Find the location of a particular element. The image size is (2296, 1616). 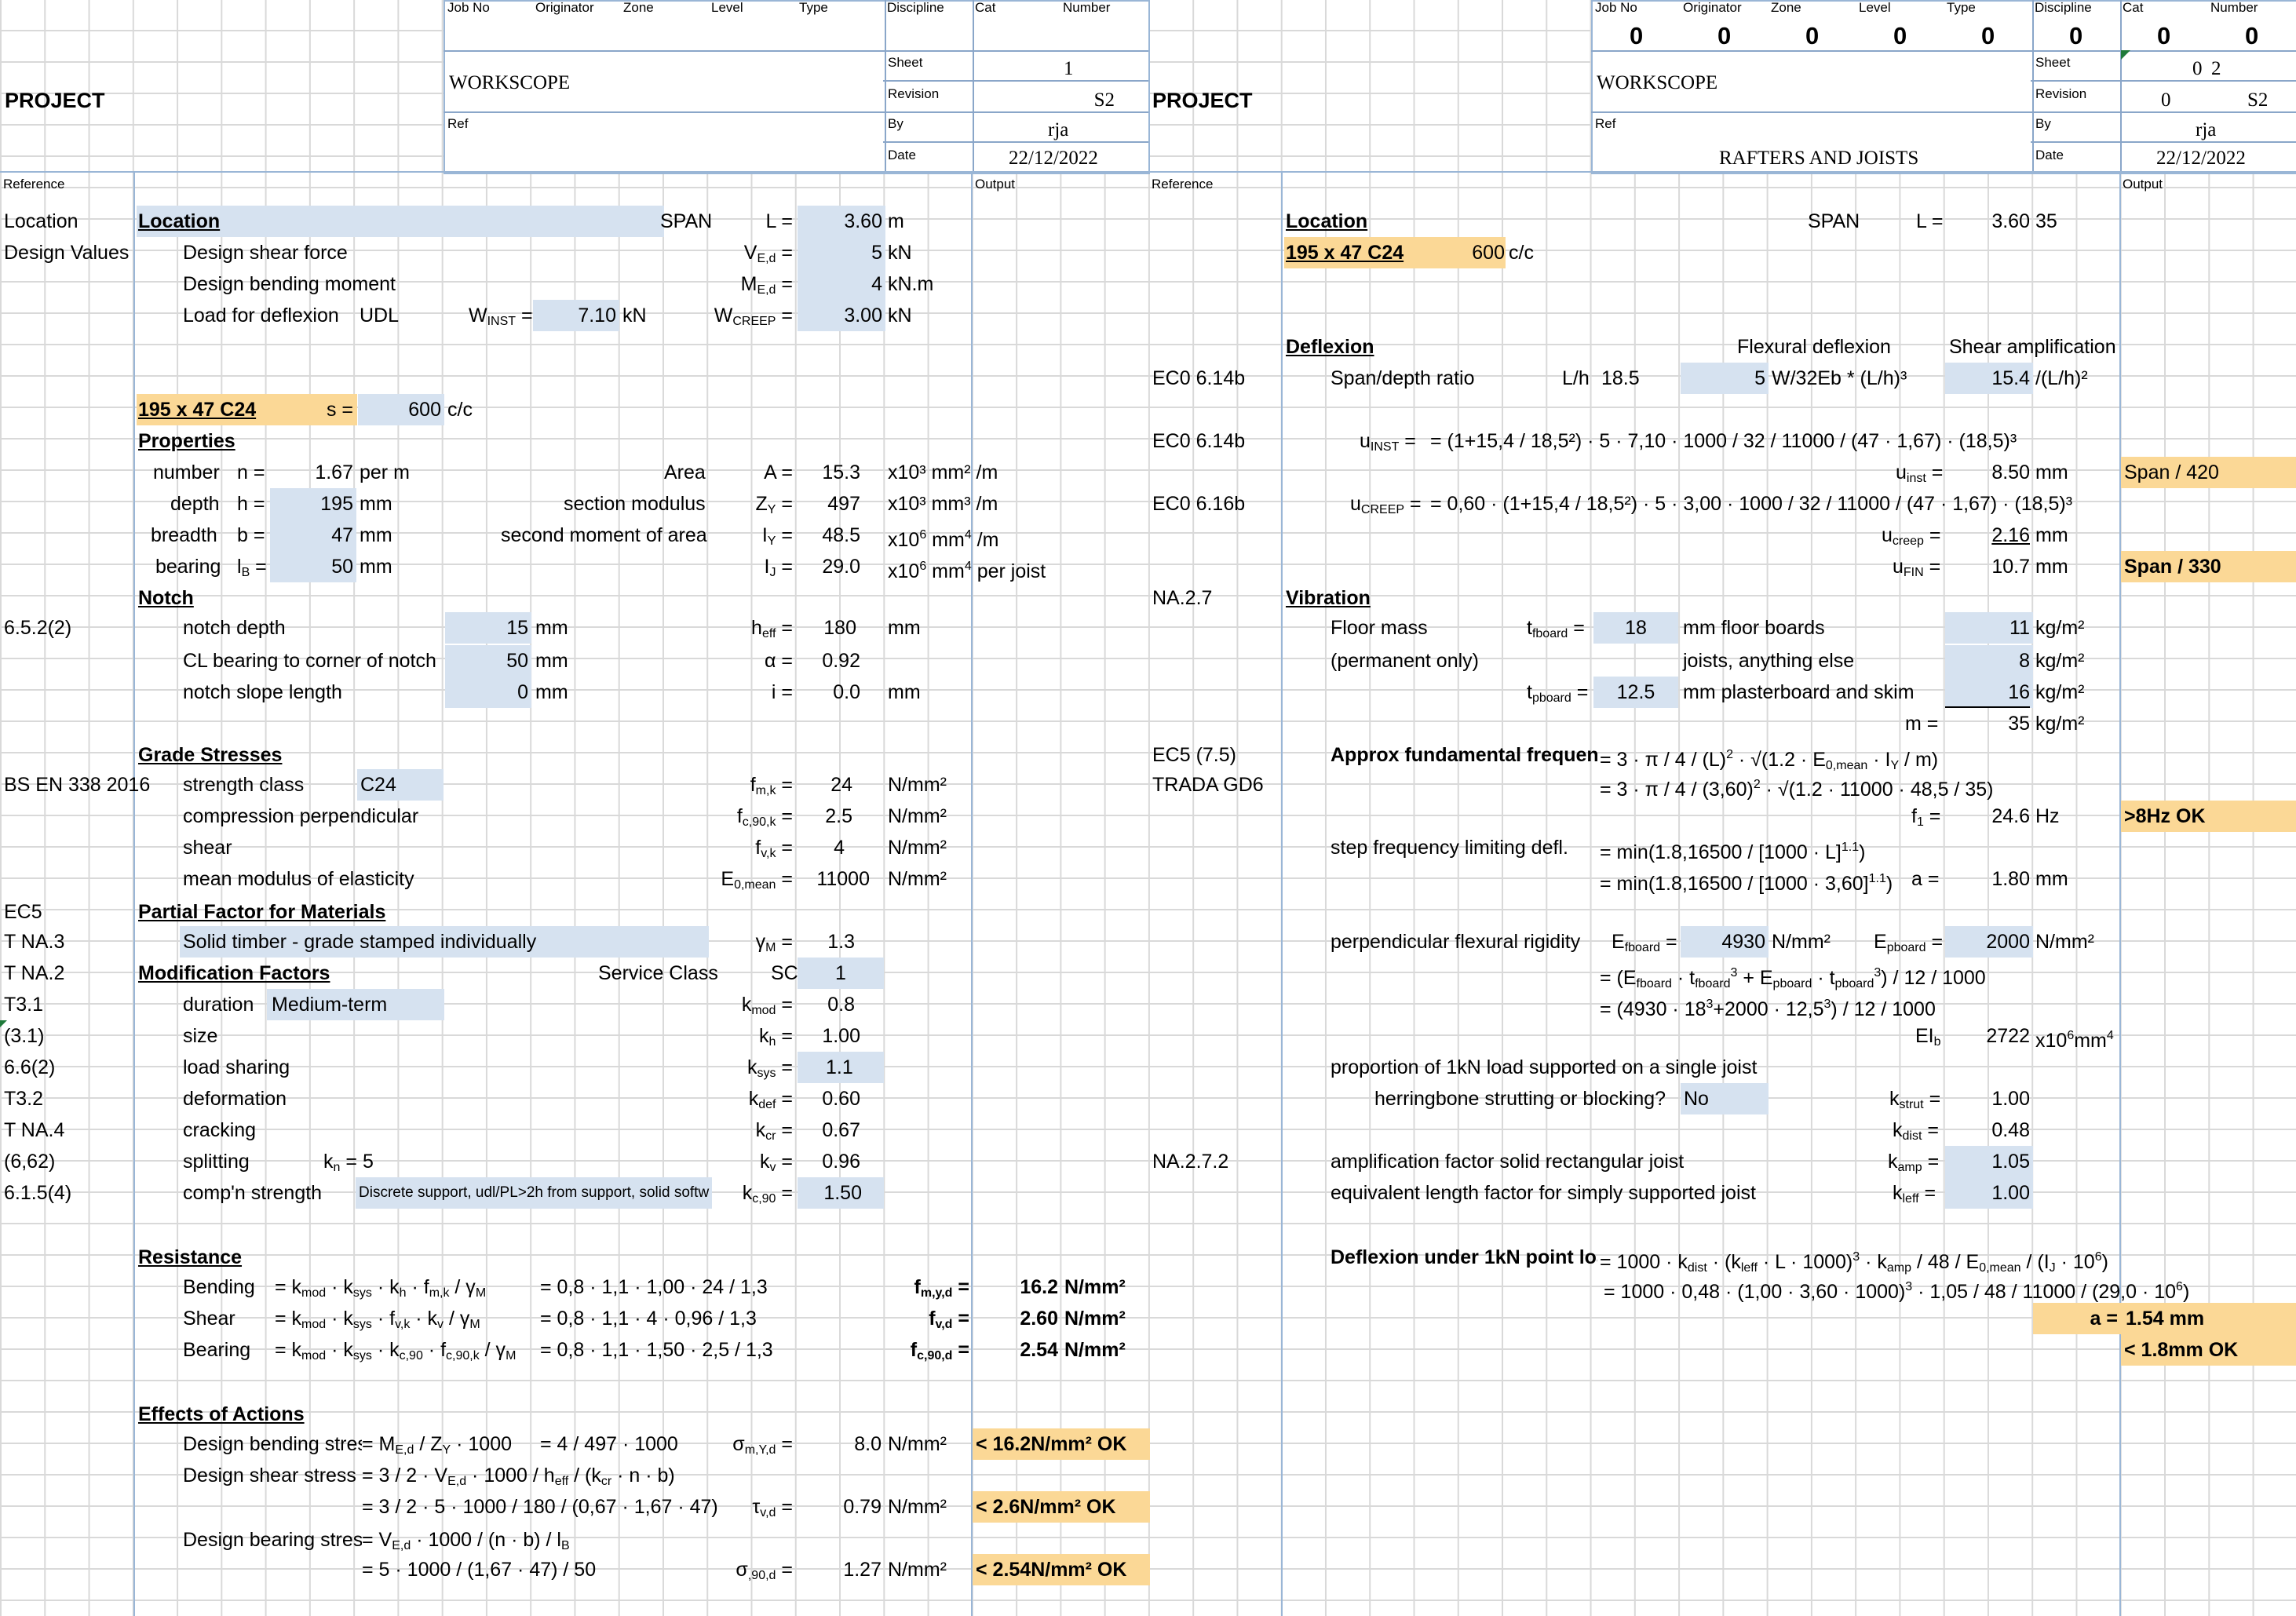

cracking-label: cracking is located at coordinates (220, 1130).